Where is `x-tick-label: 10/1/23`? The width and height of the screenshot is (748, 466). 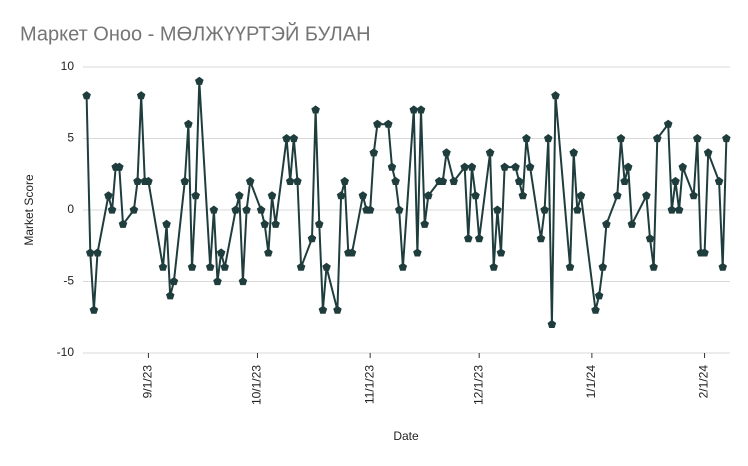 x-tick-label: 10/1/23 is located at coordinates (257, 385).